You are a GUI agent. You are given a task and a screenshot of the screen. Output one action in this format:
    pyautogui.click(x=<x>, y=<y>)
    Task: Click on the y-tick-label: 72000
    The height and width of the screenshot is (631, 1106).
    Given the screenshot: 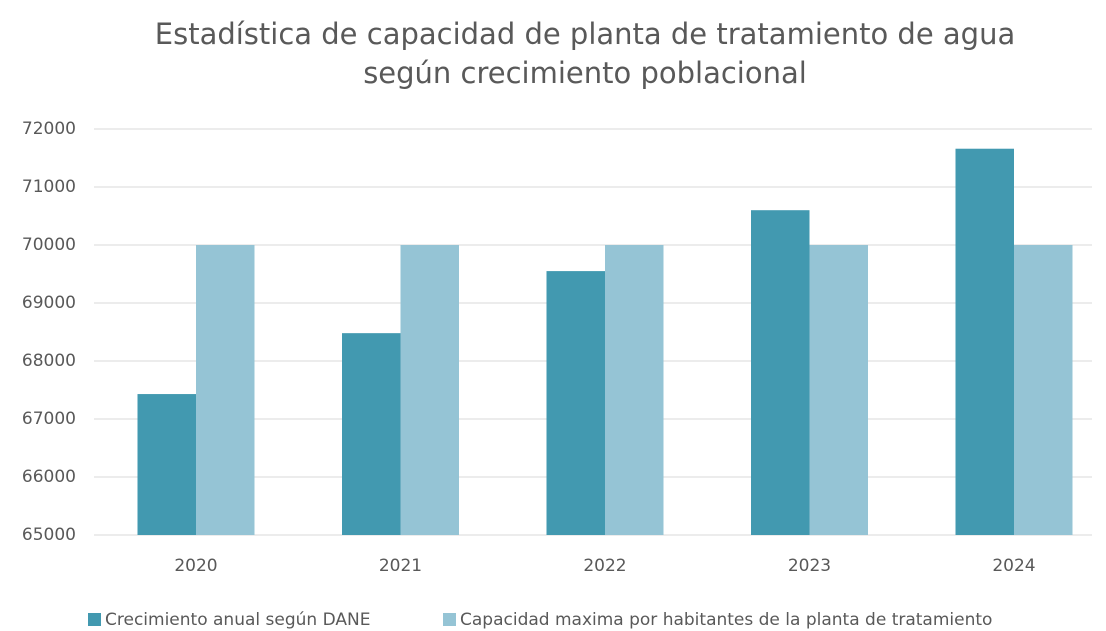 What is the action you would take?
    pyautogui.click(x=49, y=129)
    